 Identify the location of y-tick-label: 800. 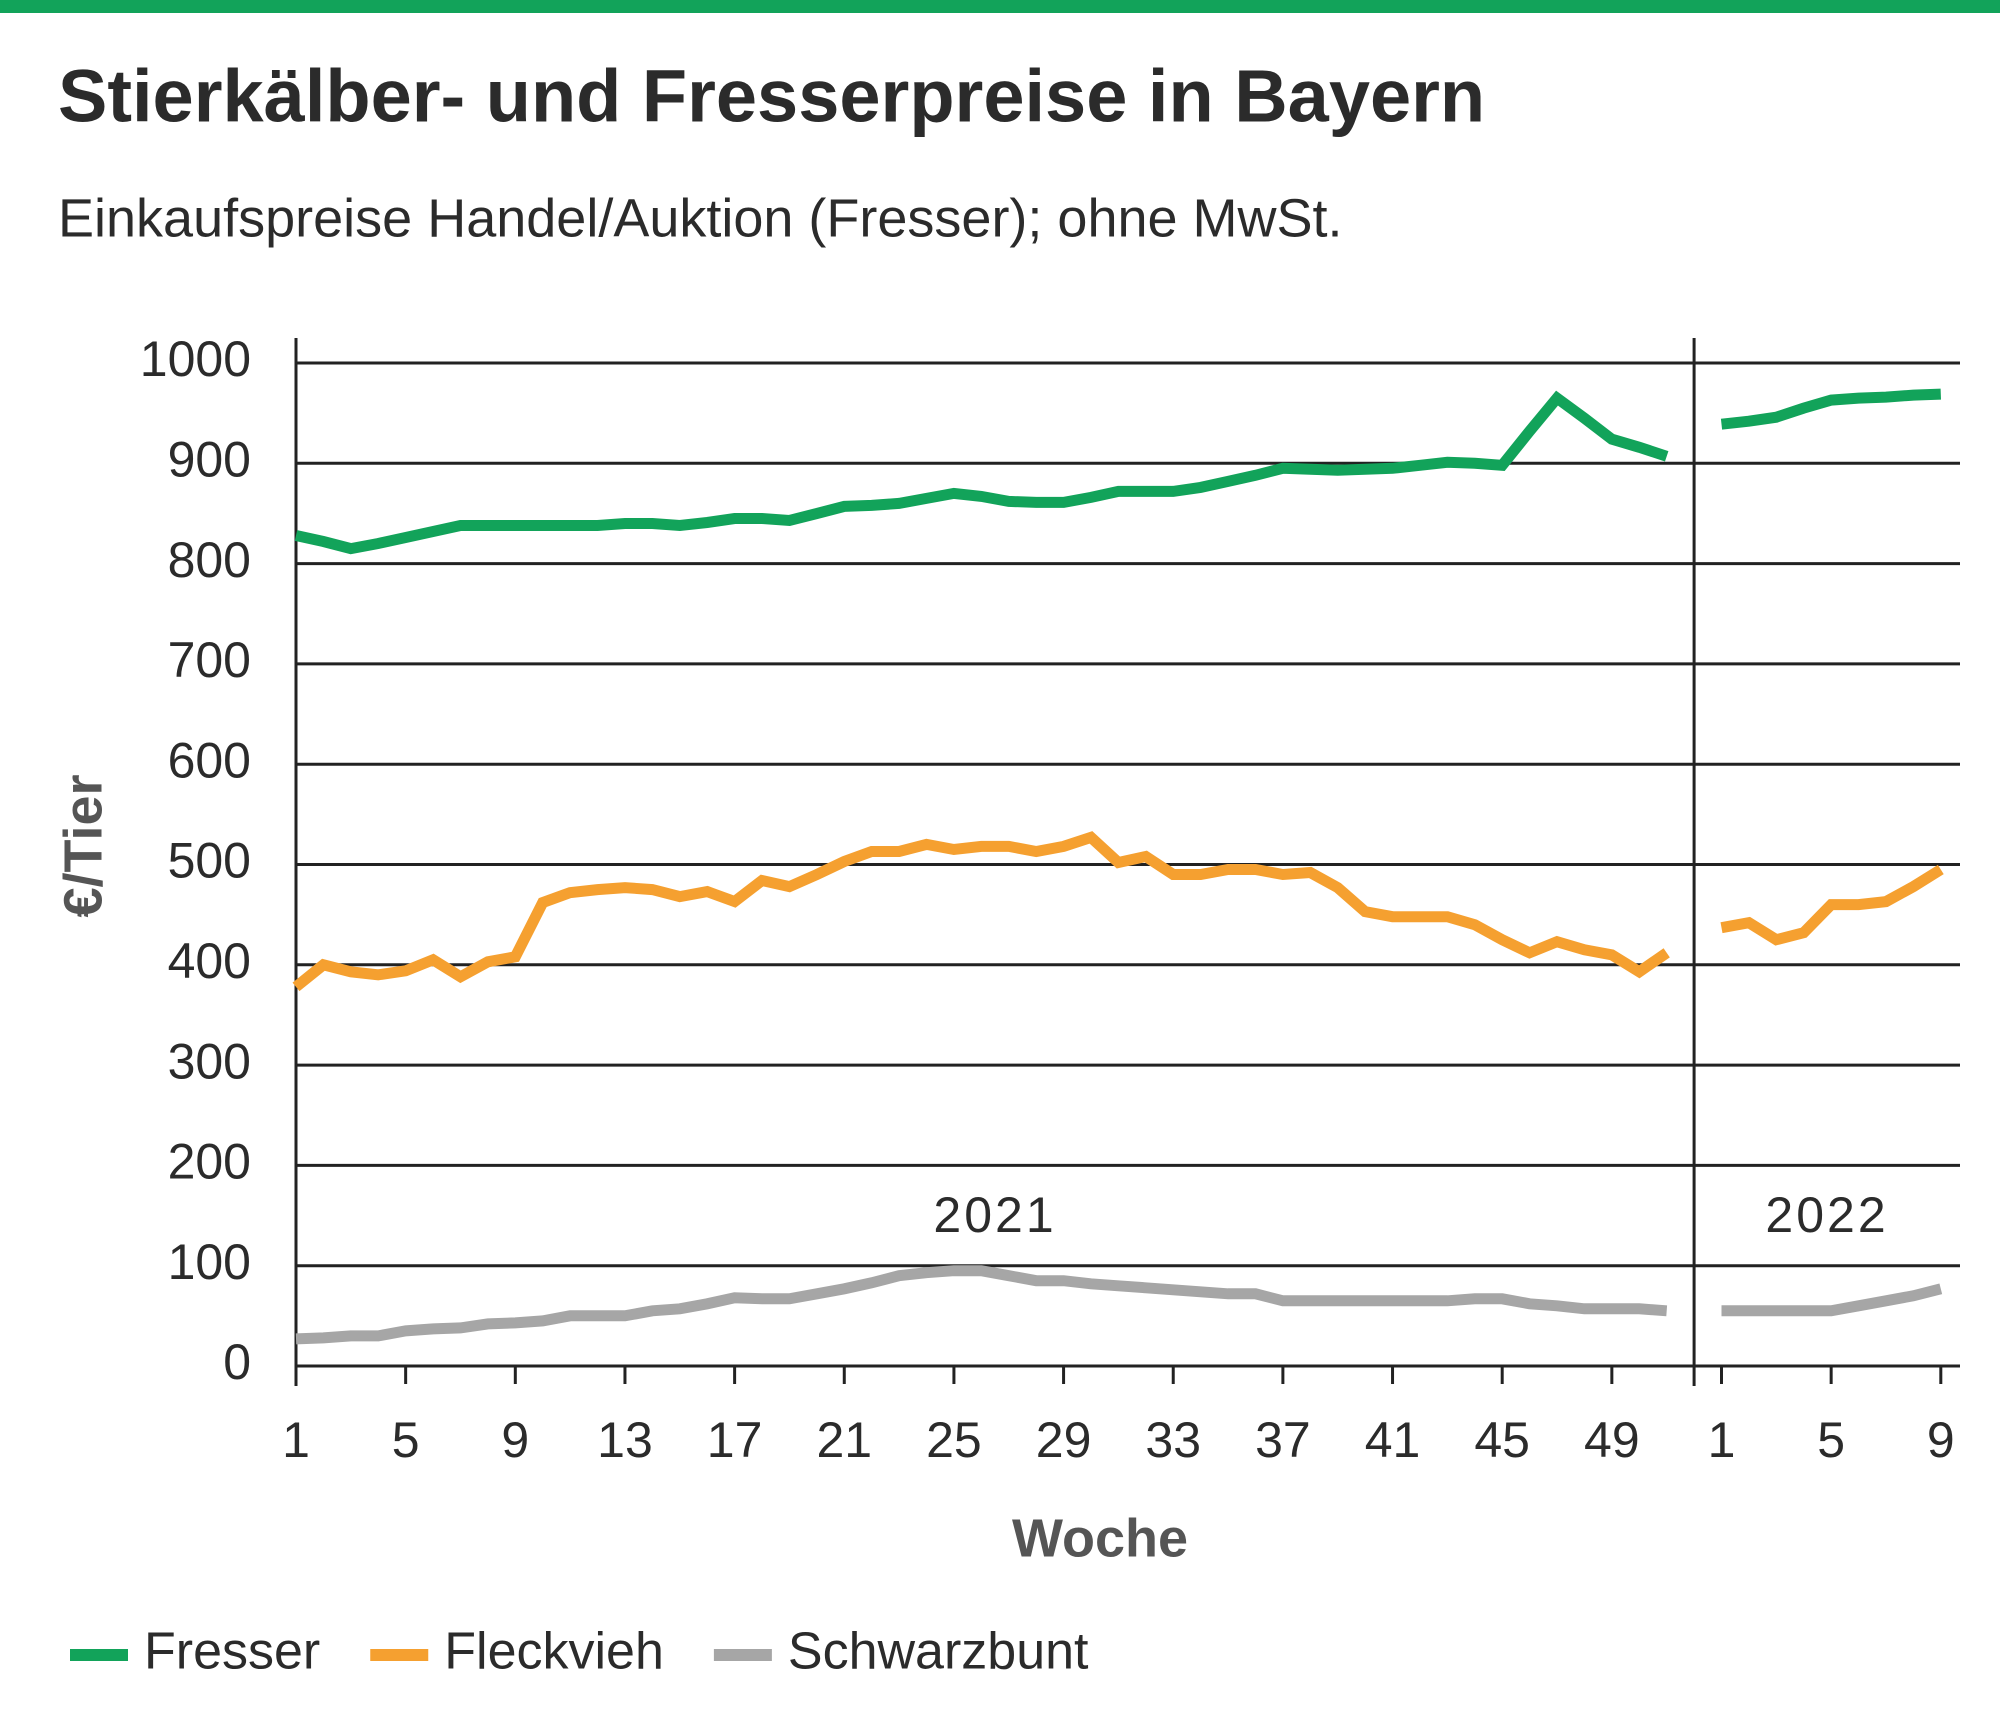
(209, 560).